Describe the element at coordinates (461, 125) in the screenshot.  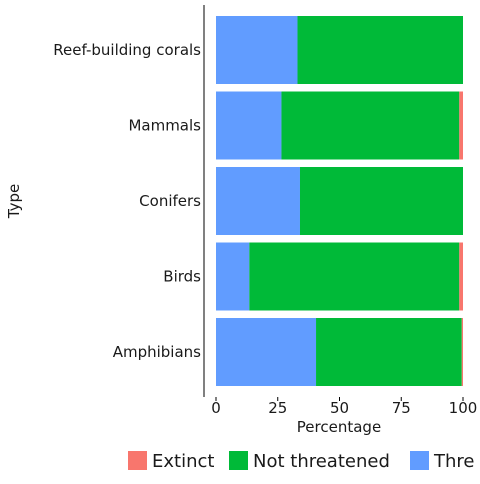
I see `bar-mammals-extinct` at that location.